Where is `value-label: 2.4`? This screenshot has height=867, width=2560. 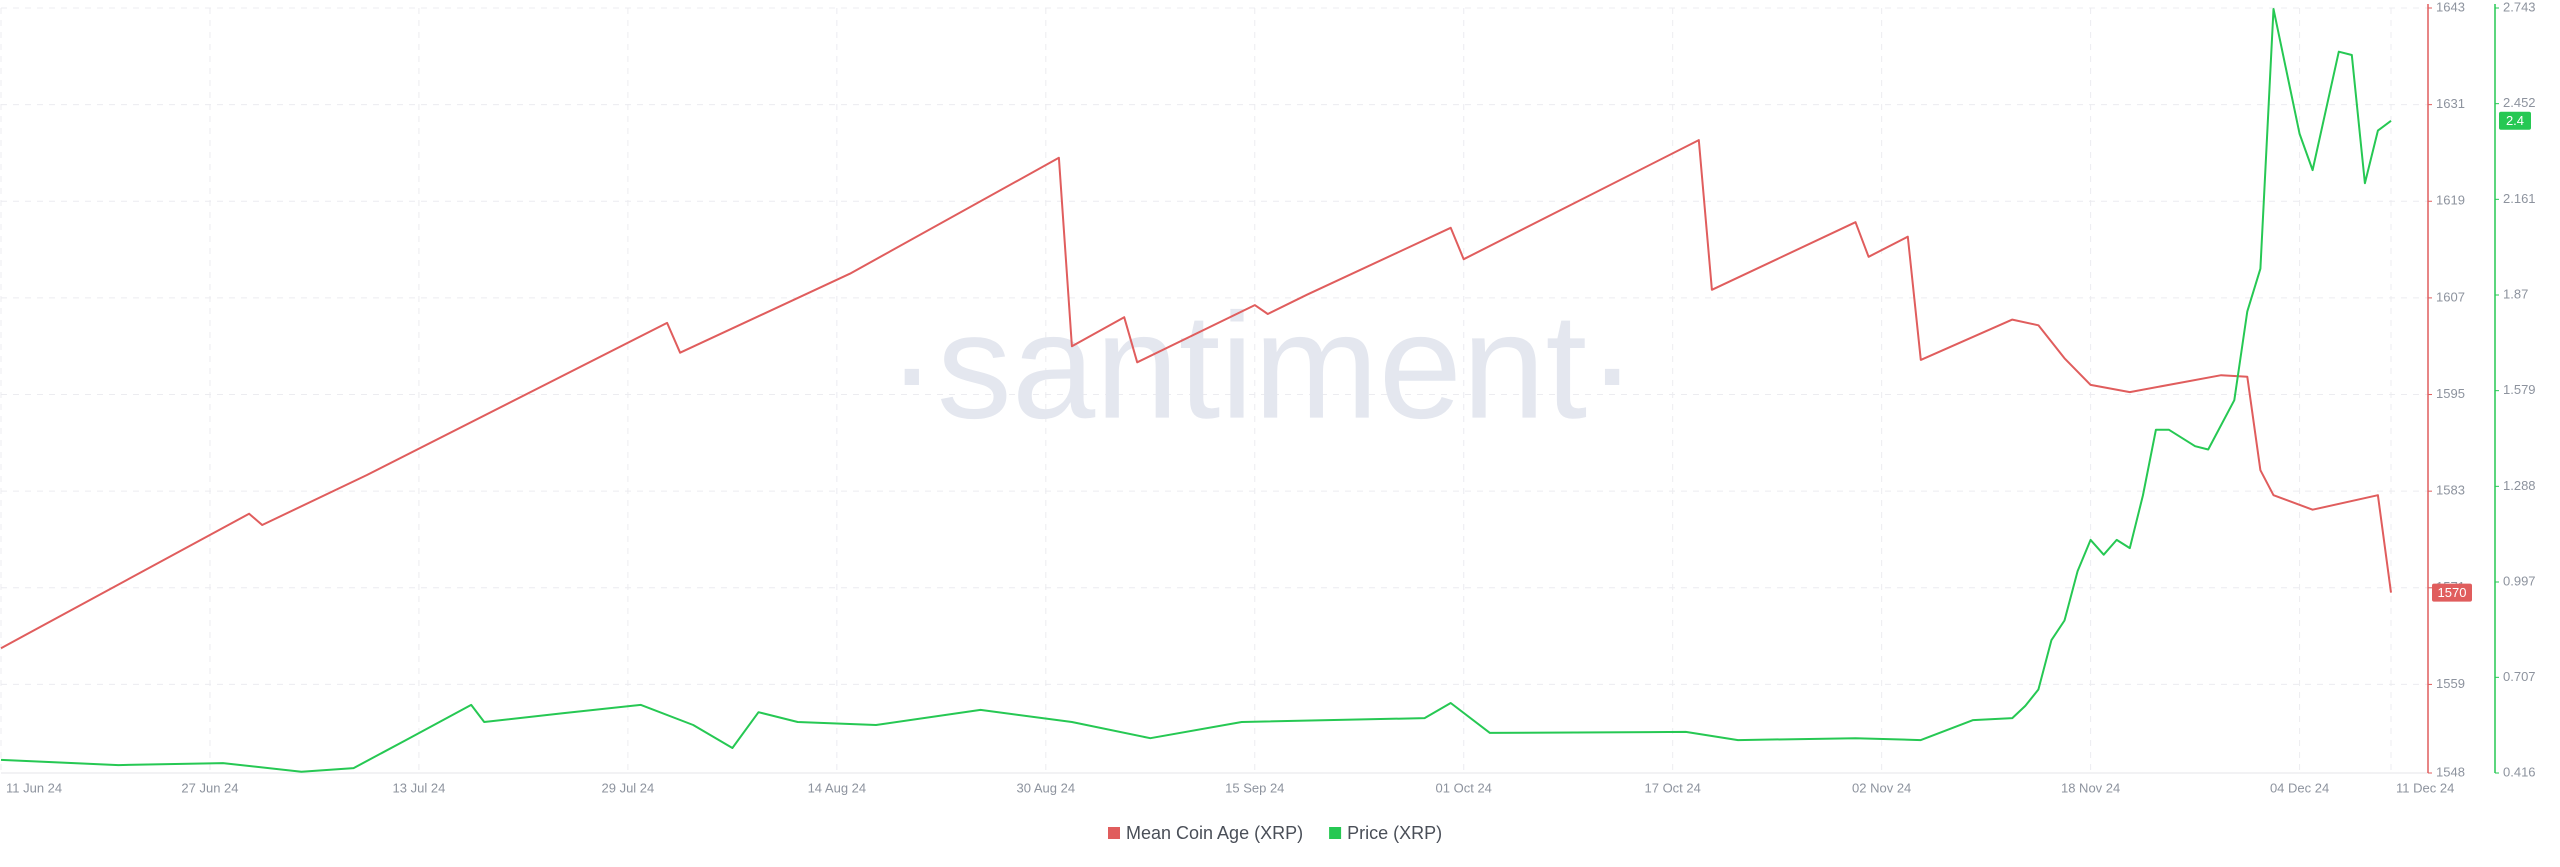
value-label: 2.4 is located at coordinates (2515, 120).